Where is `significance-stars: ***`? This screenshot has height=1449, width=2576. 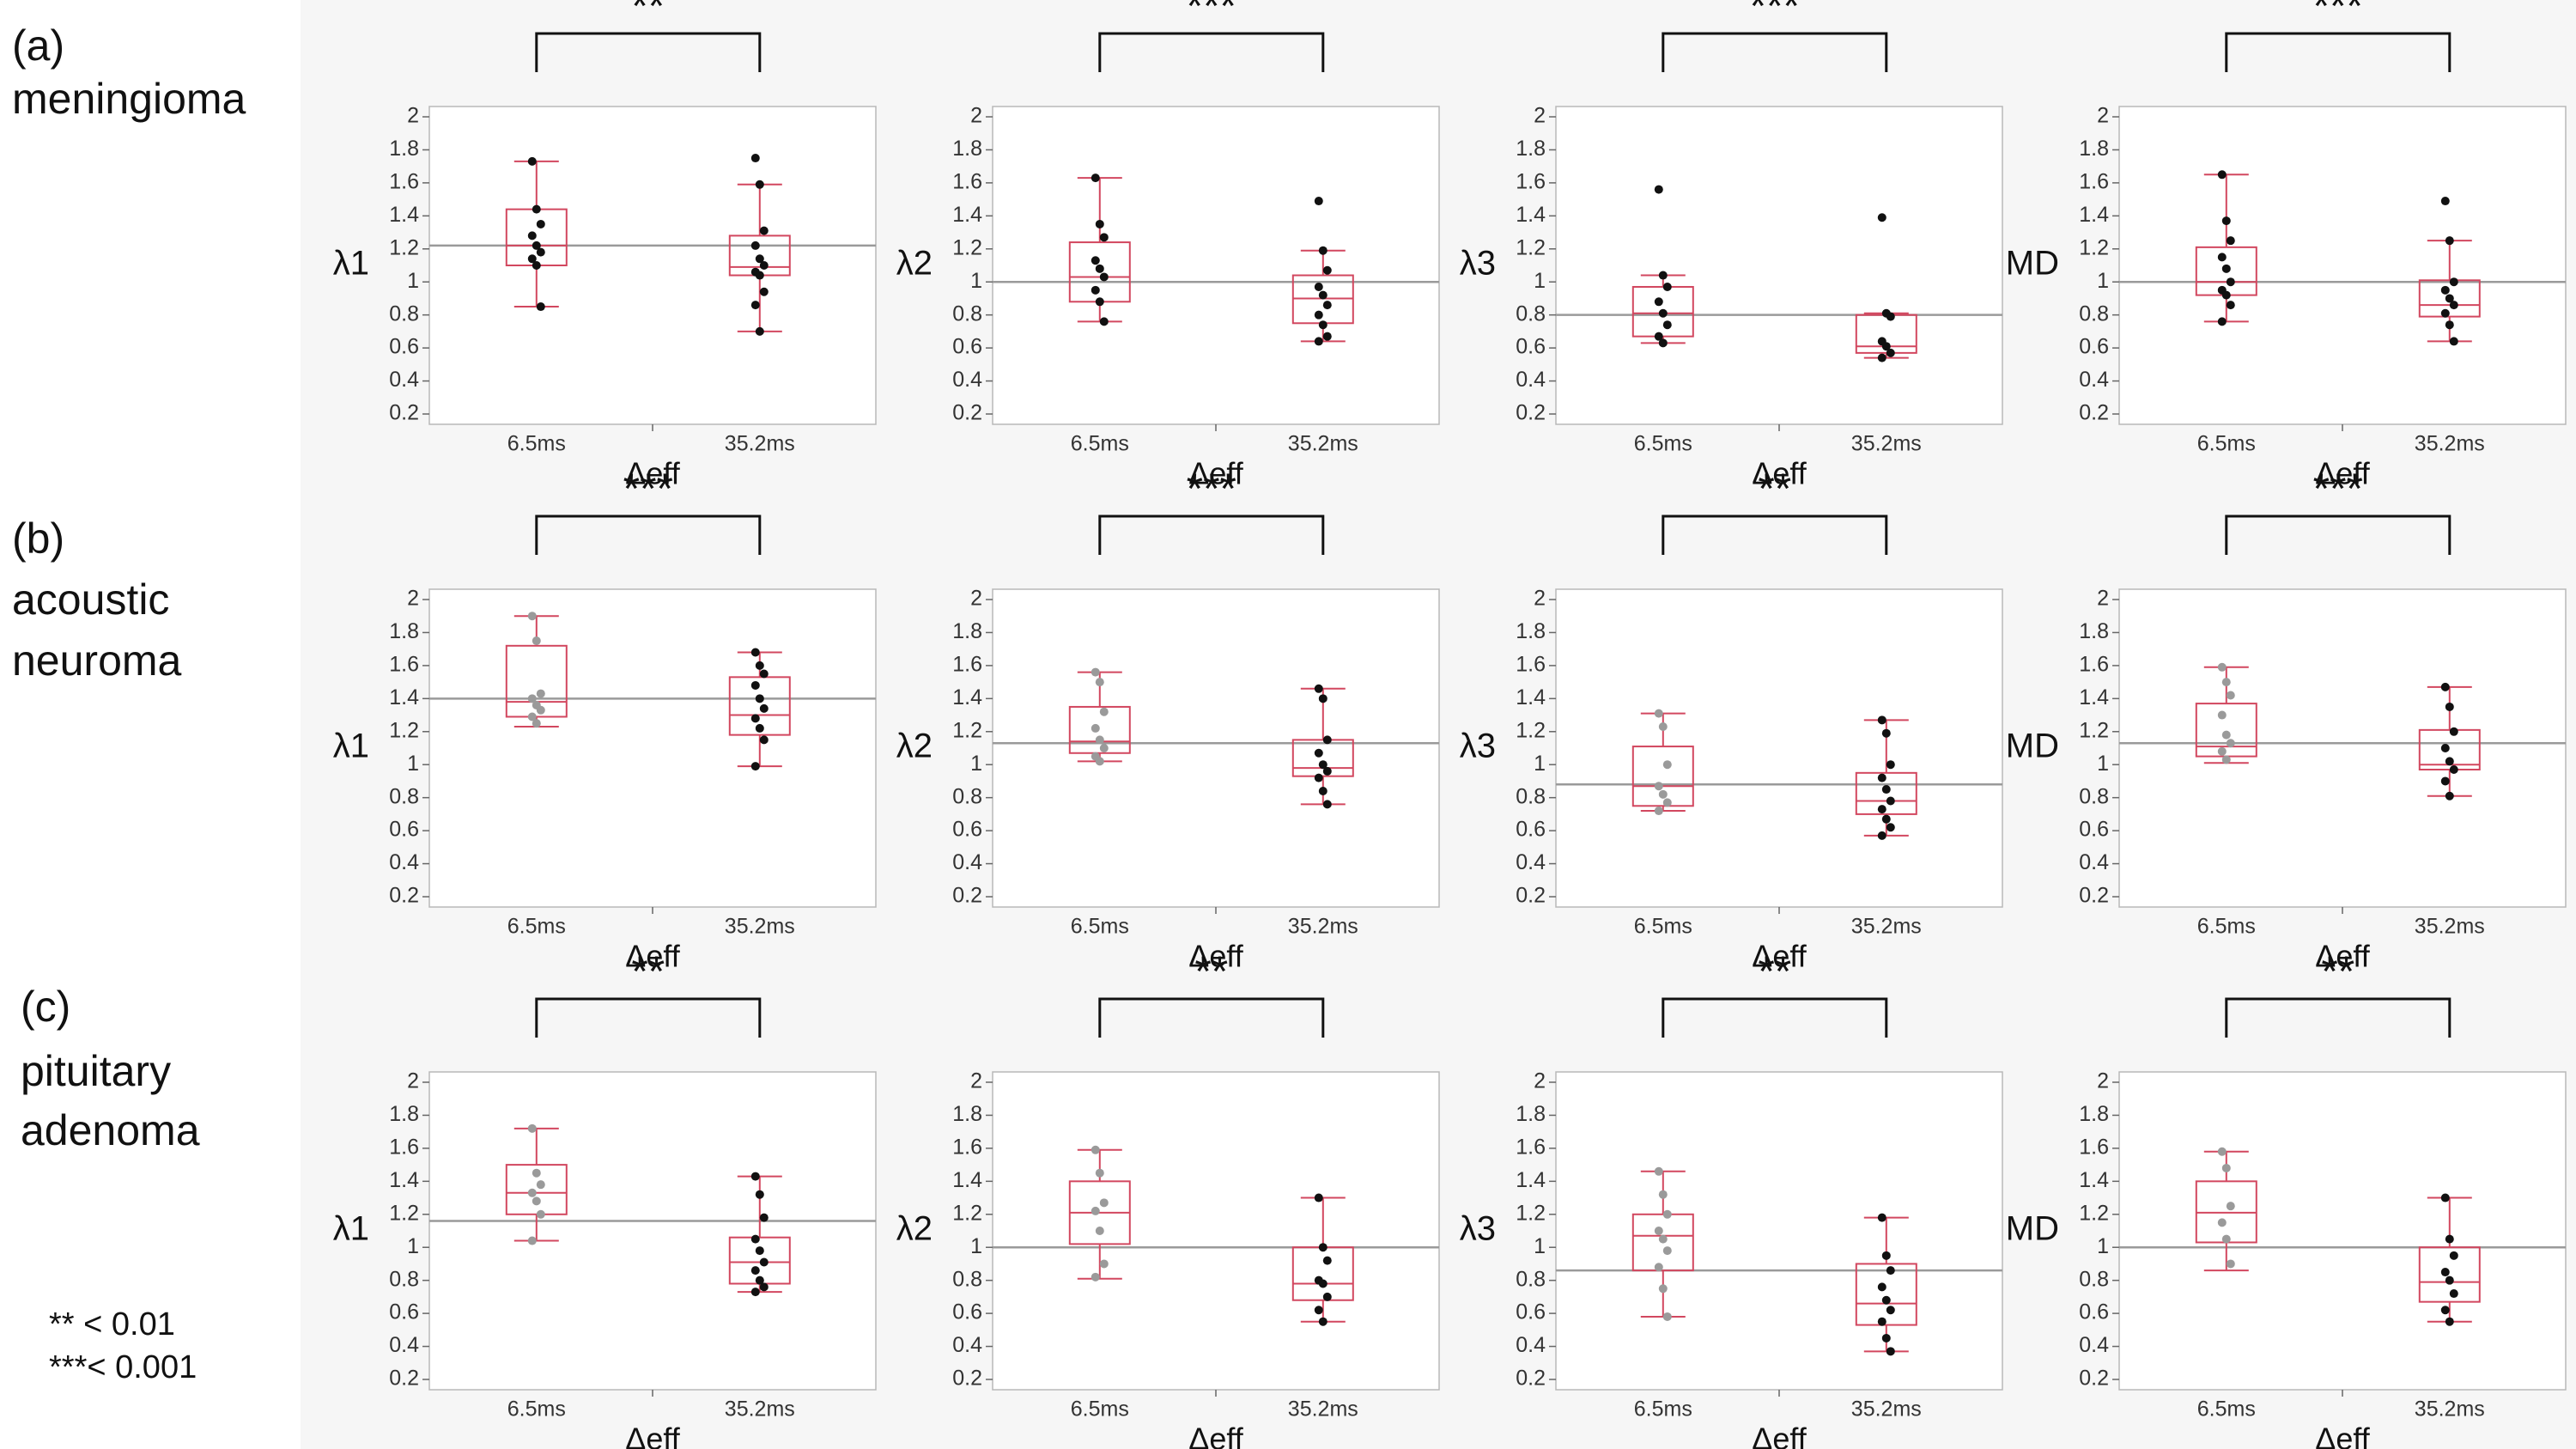
significance-stars: *** is located at coordinates (648, 489).